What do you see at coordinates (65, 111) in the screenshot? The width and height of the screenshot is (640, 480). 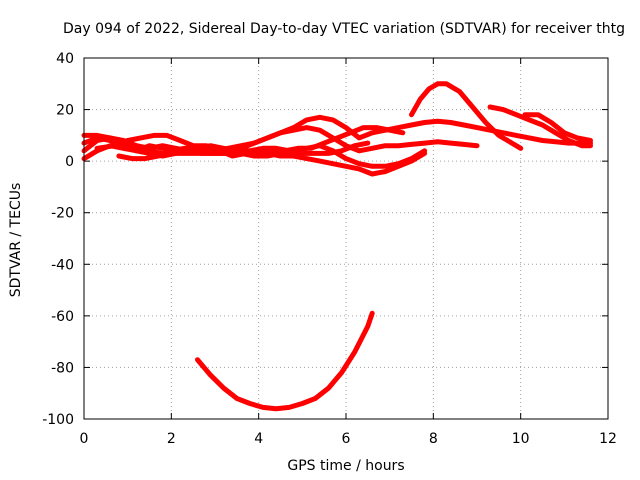 I see `y-tick-label: 20` at bounding box center [65, 111].